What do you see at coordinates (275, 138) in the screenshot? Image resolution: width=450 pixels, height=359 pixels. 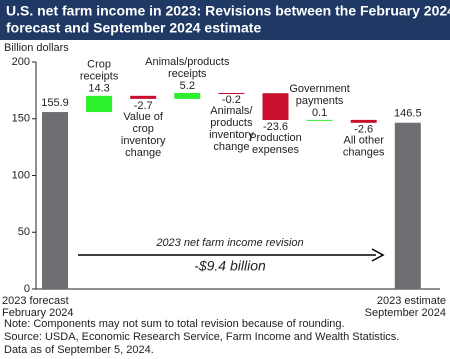 I see `category-label: Production` at bounding box center [275, 138].